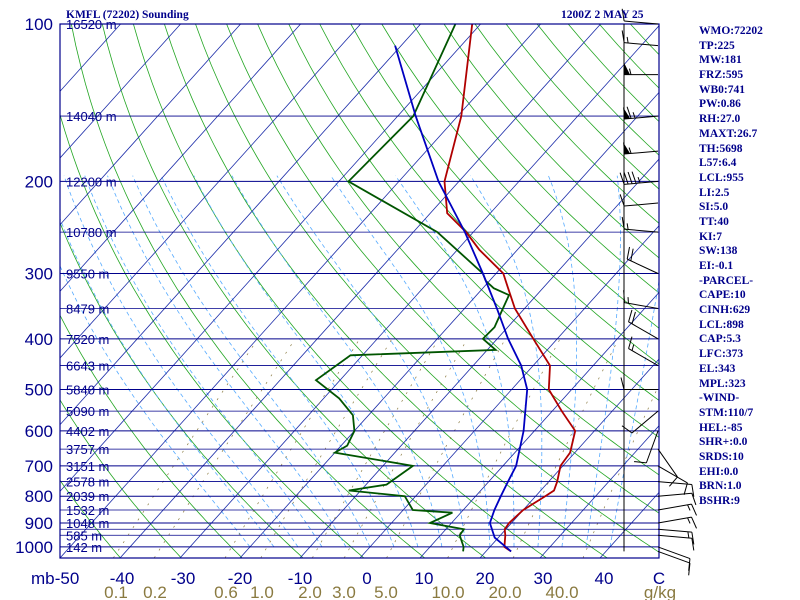 The height and width of the screenshot is (600, 800). Describe the element at coordinates (716, 266) in the screenshot. I see `stat-line: EI:-0.1` at that location.